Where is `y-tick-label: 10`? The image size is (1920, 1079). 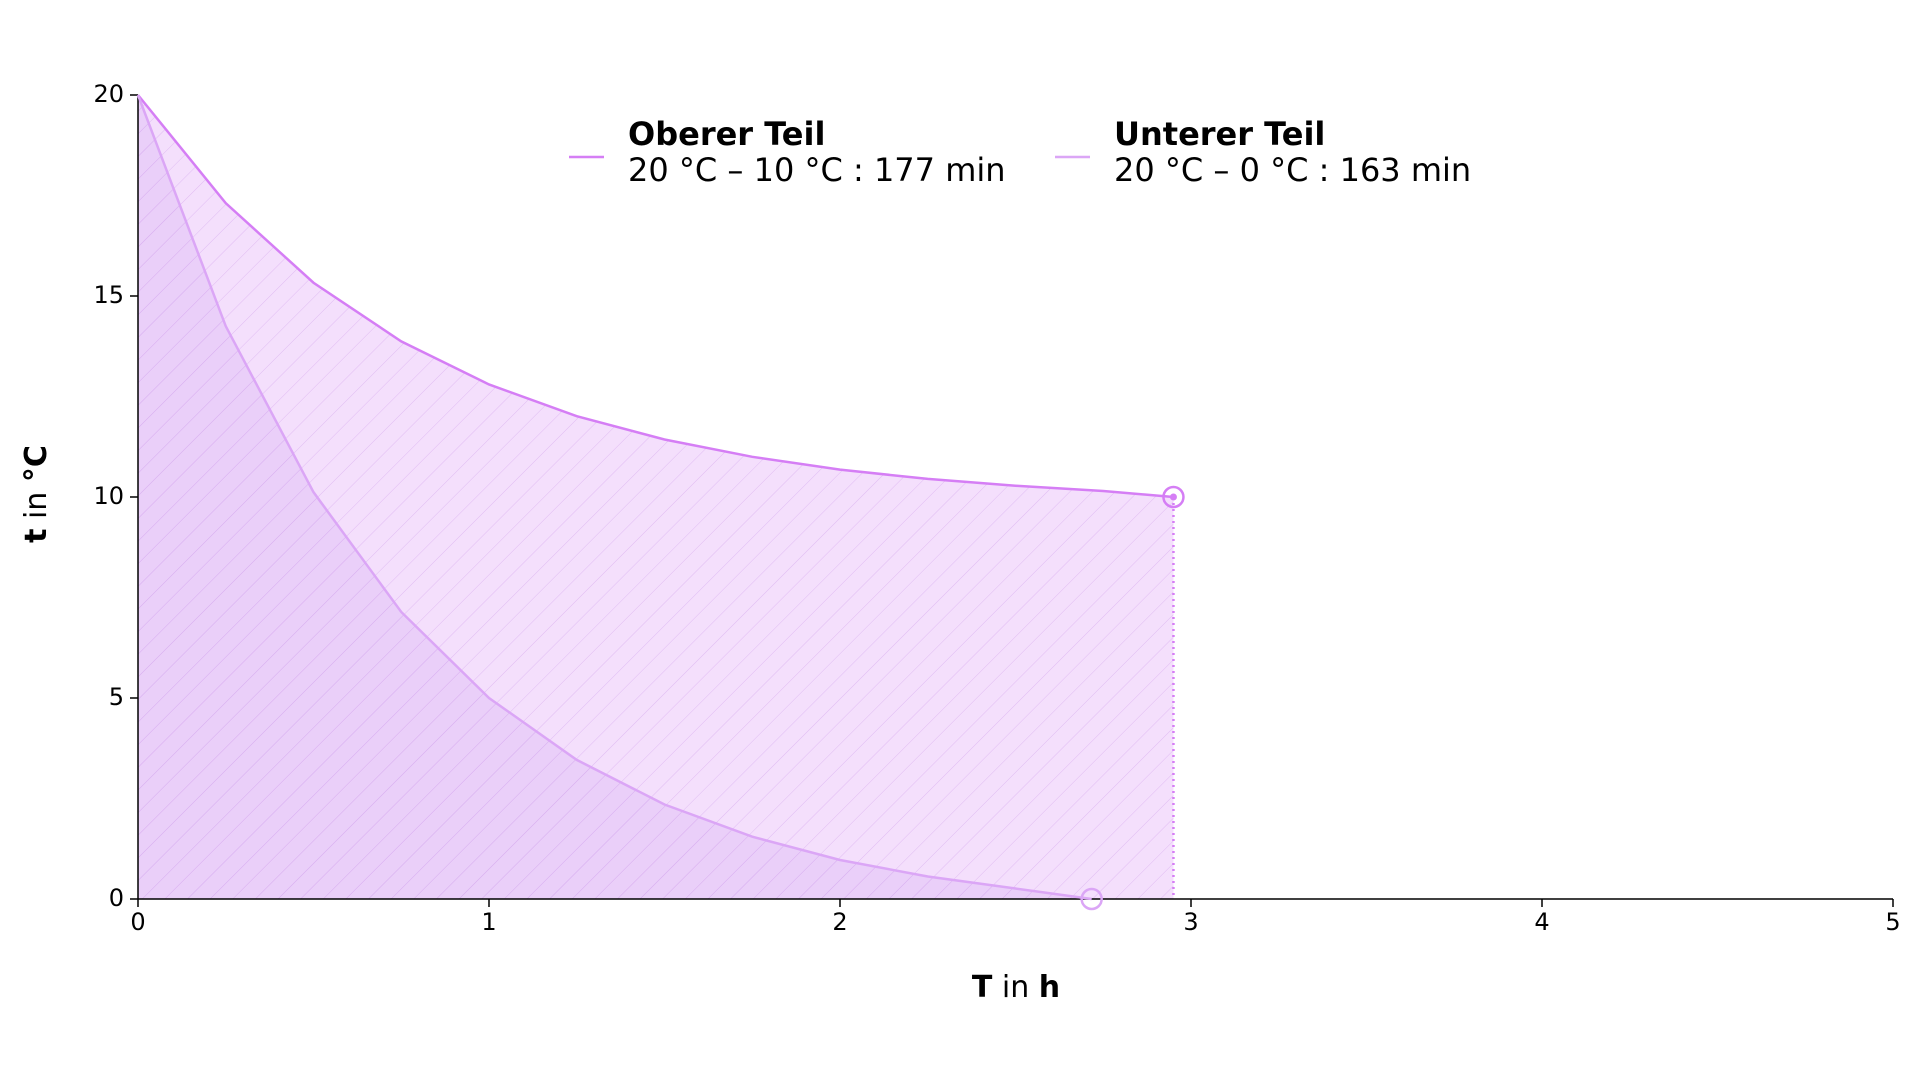
y-tick-label: 10 is located at coordinates (108, 496).